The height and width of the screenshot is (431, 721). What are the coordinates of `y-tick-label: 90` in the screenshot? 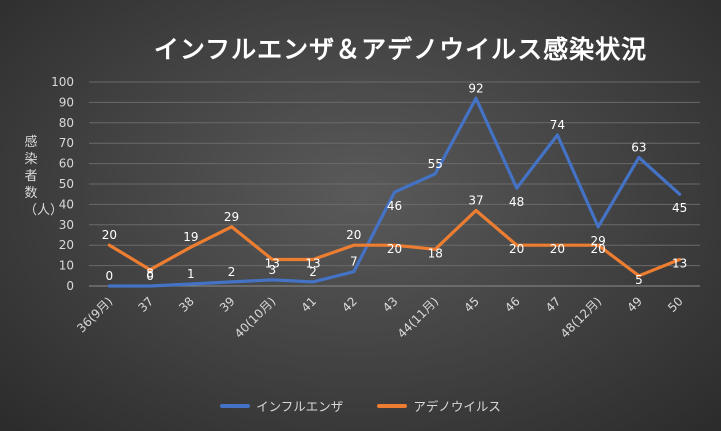 It's located at (66, 102).